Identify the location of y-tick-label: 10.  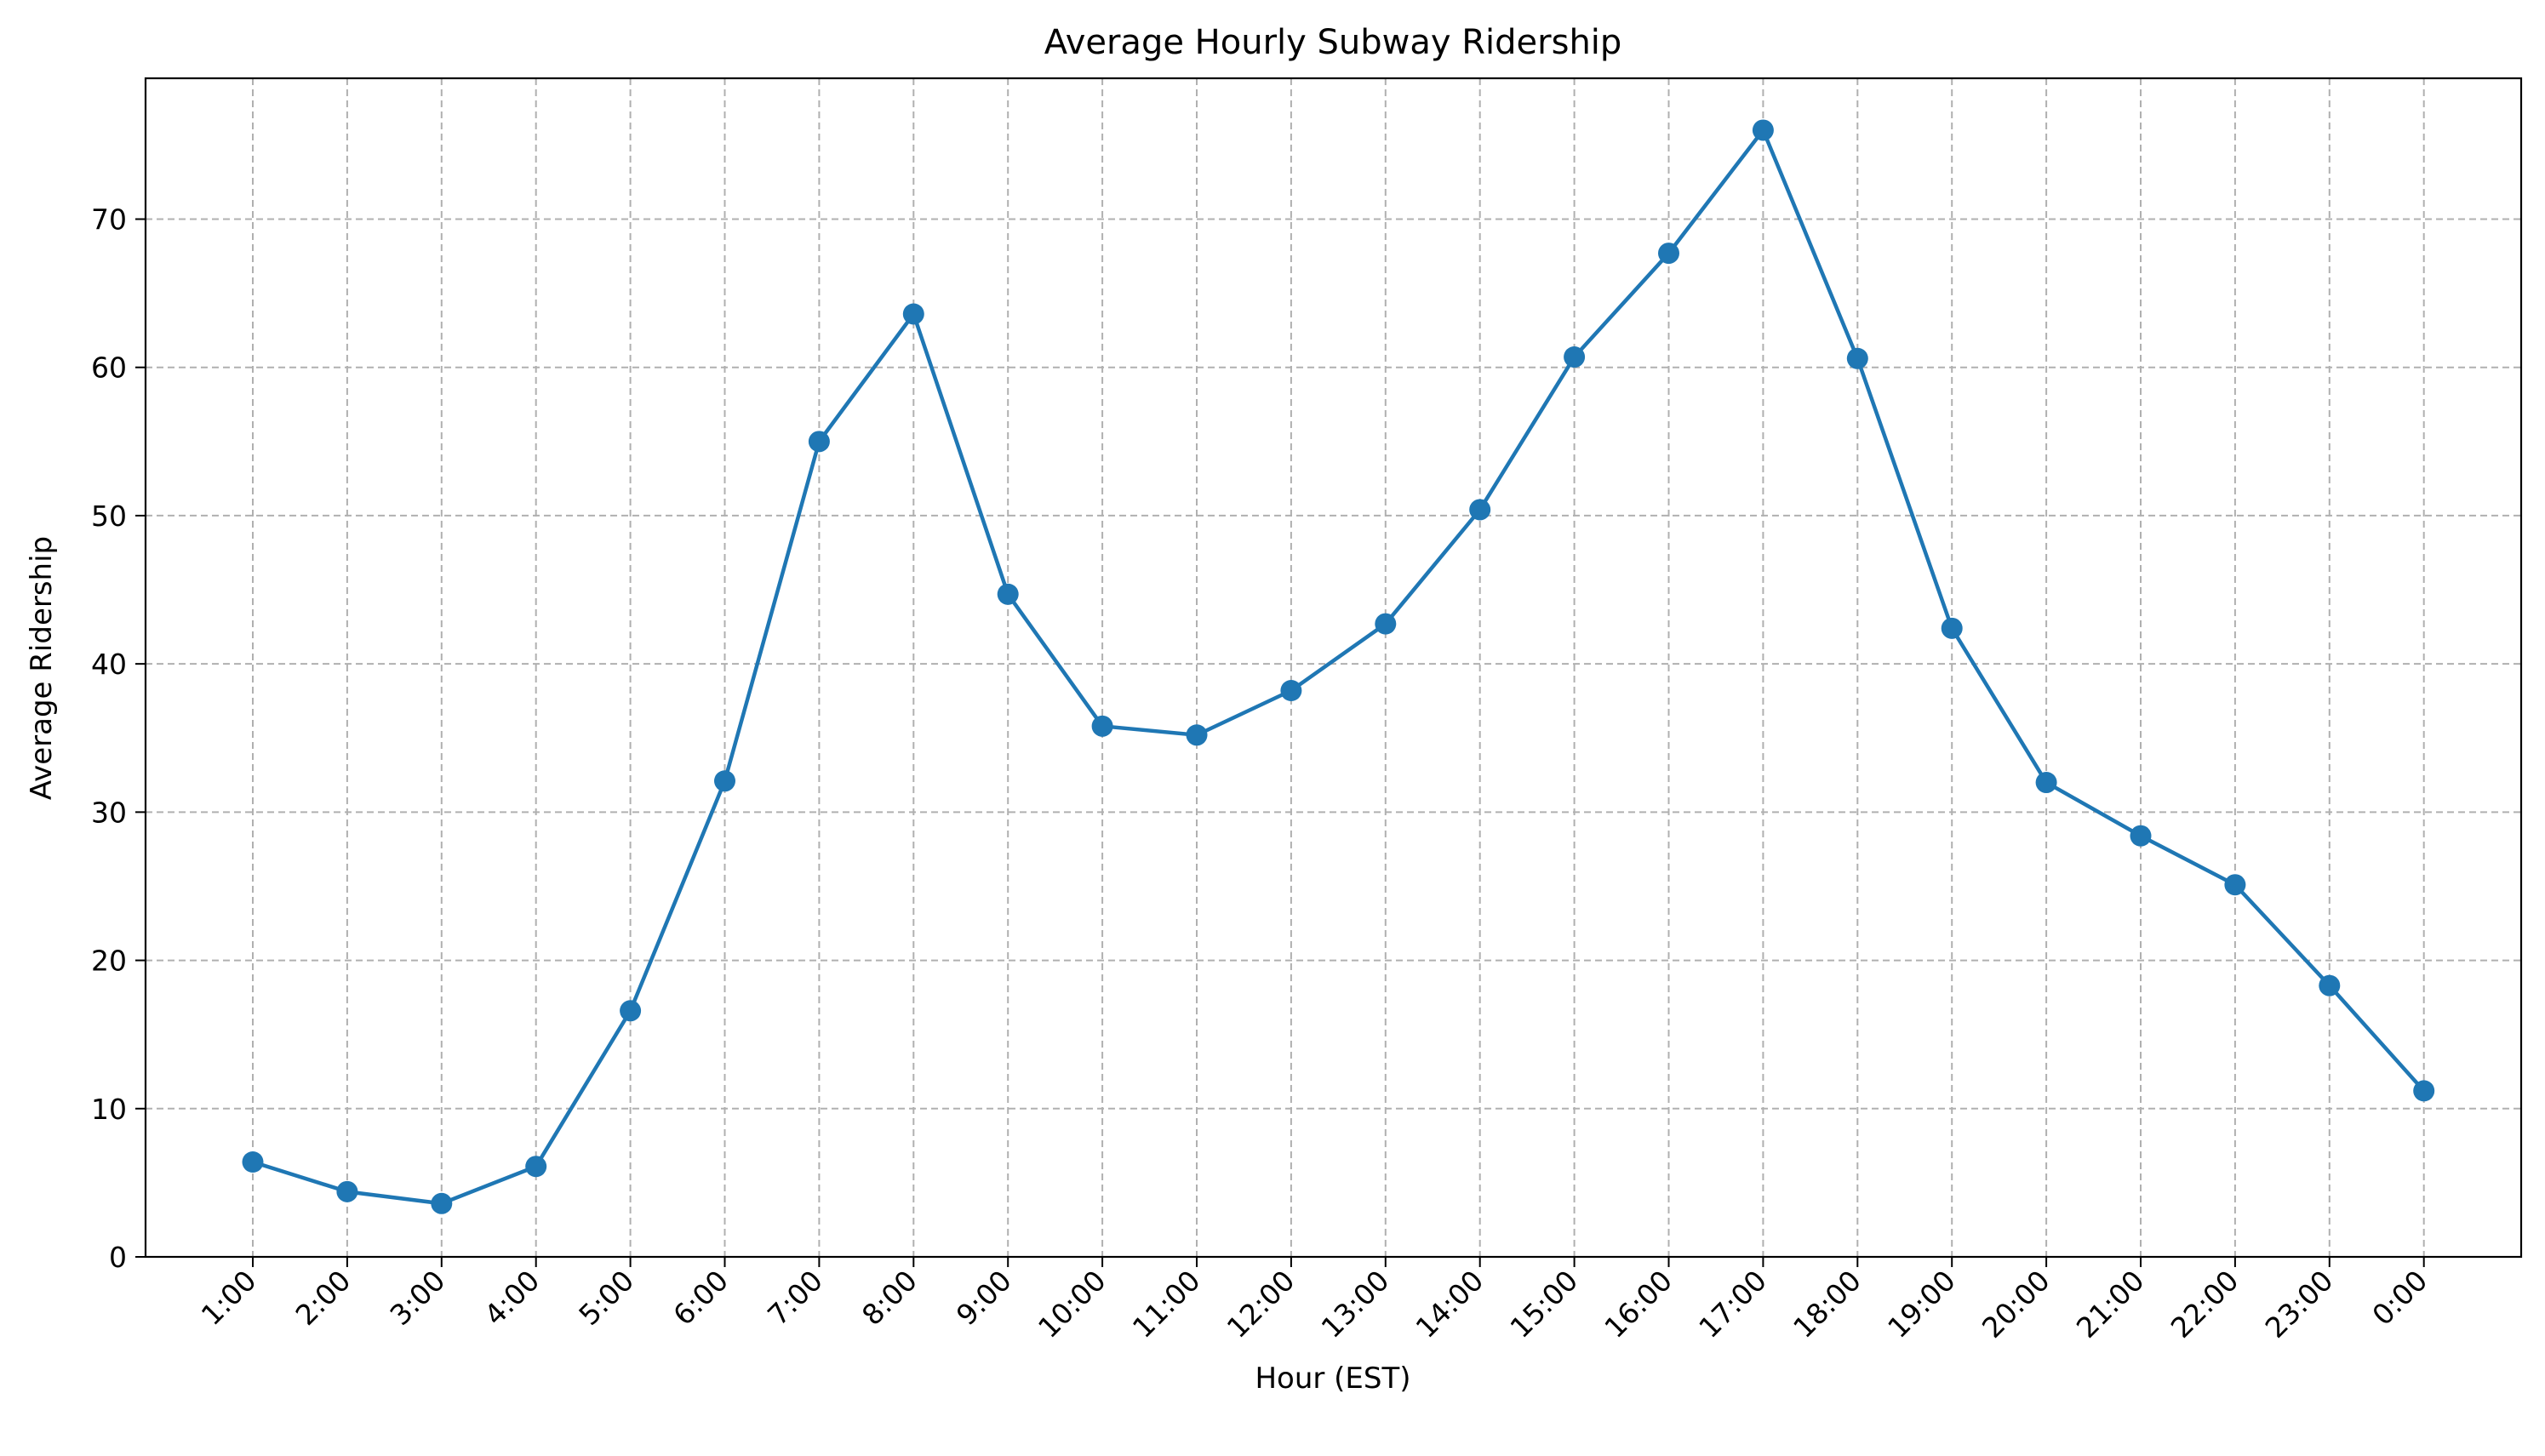
(109, 1109).